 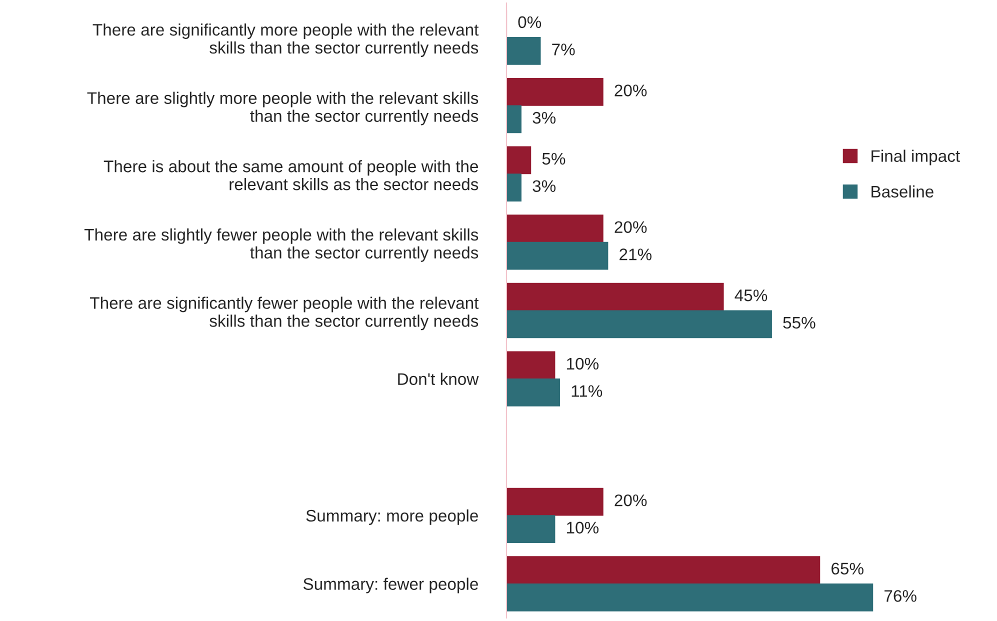 What do you see at coordinates (903, 191) in the screenshot?
I see `legend-label: Baseline` at bounding box center [903, 191].